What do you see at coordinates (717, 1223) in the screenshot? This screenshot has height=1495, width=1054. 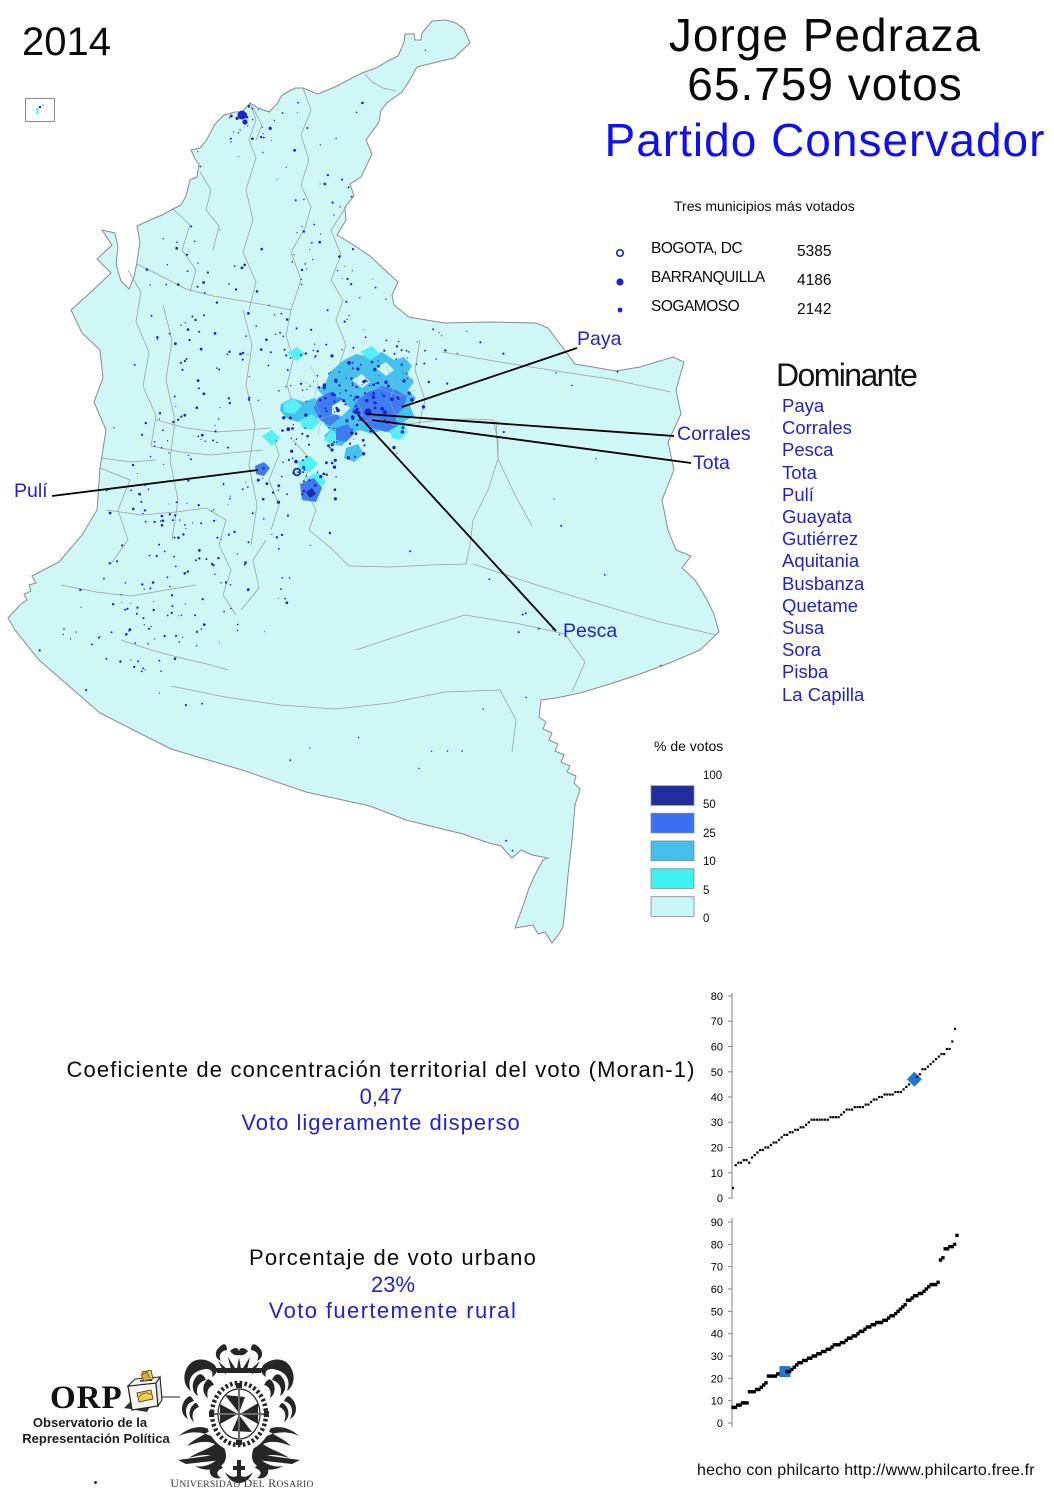 I see `svg-text: 90` at bounding box center [717, 1223].